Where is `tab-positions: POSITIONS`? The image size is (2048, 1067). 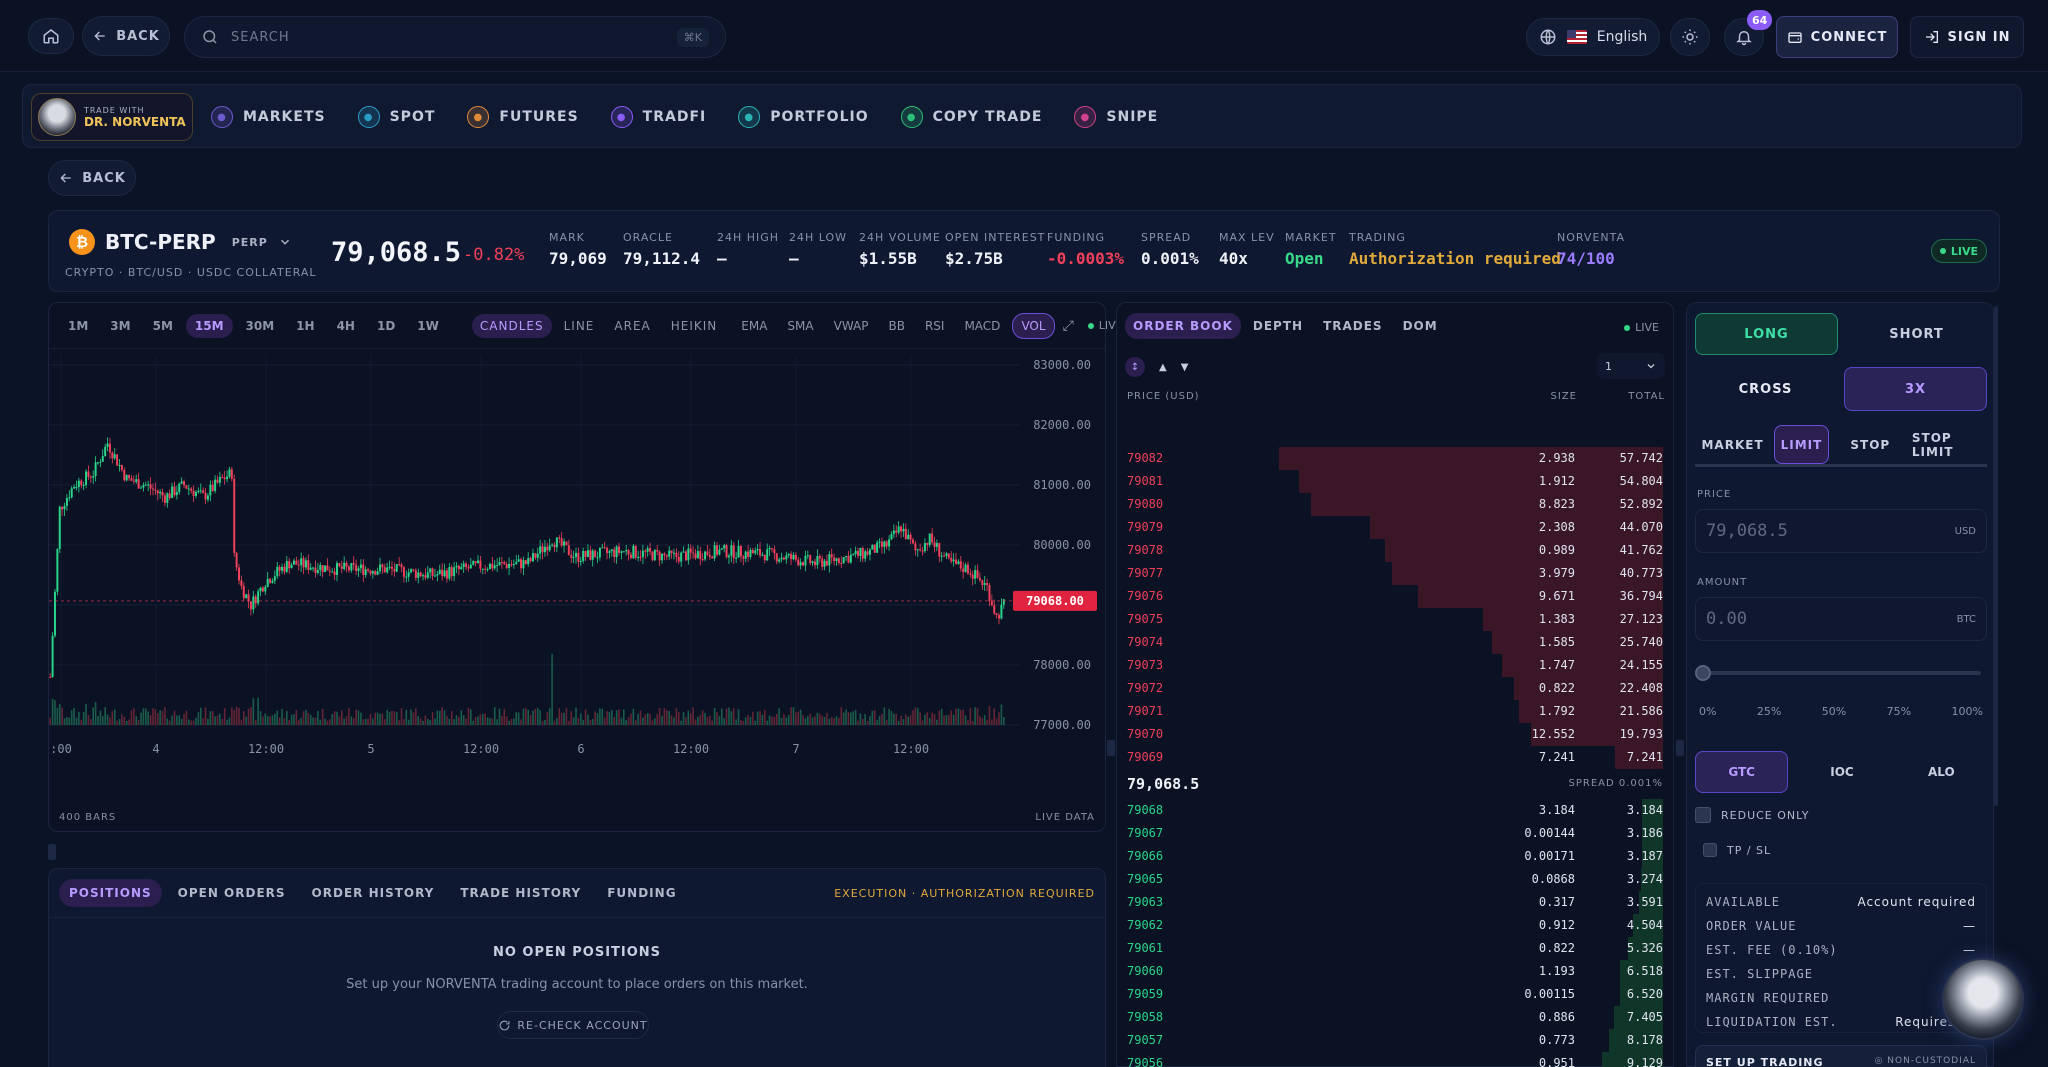 tab-positions: POSITIONS is located at coordinates (110, 893).